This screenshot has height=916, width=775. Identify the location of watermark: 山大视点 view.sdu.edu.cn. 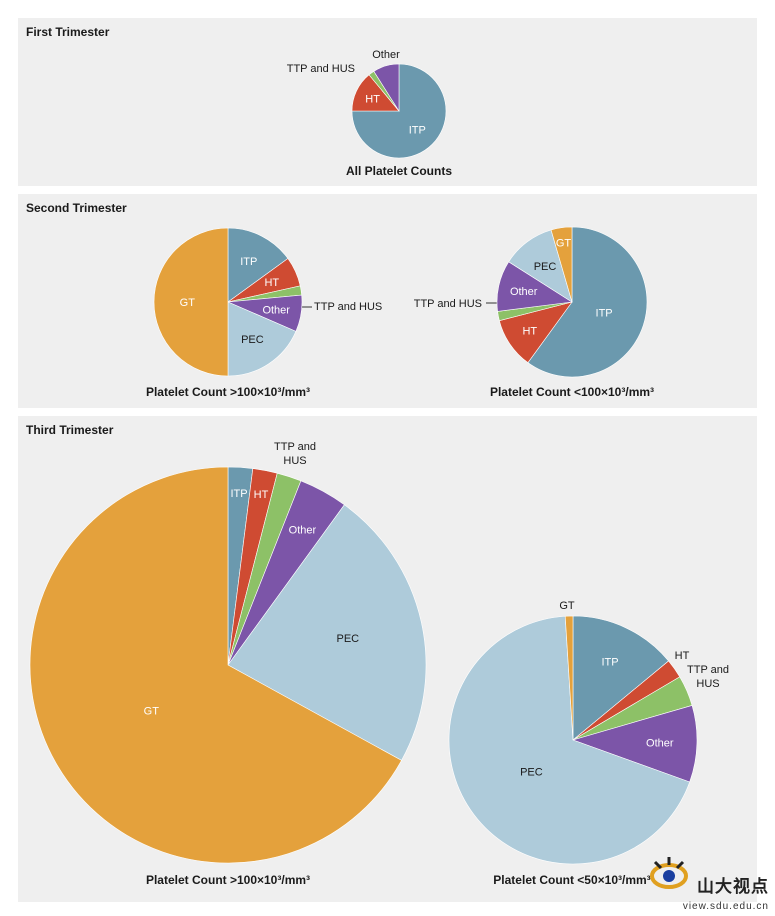
(709, 883).